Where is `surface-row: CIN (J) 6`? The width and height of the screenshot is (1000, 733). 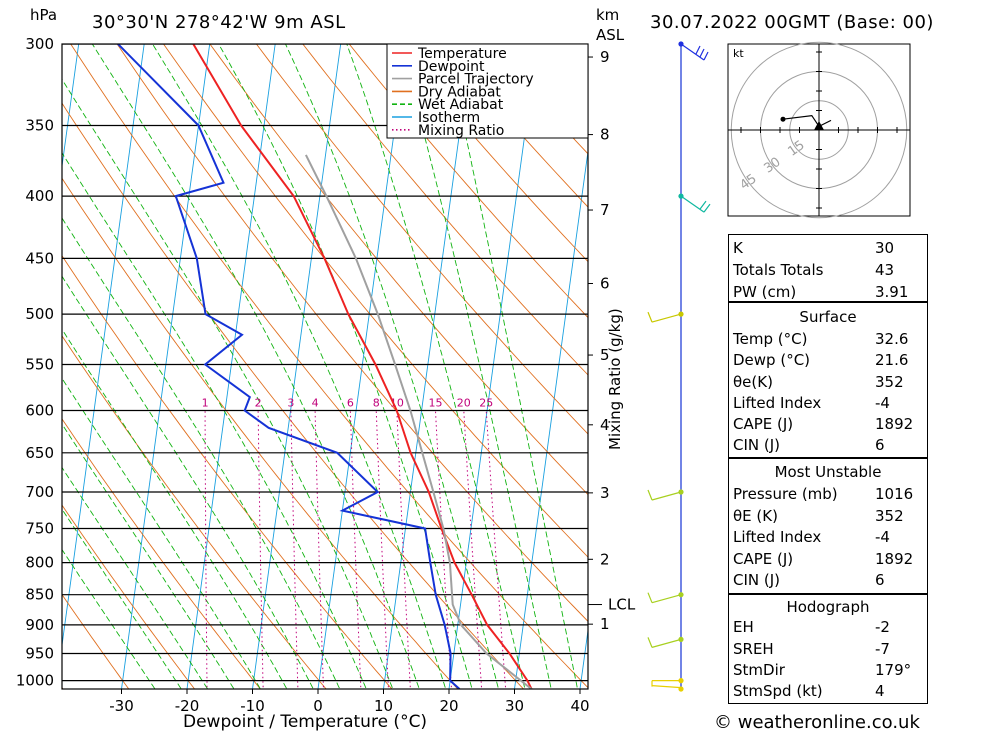
surface-row: CIN (J) 6 is located at coordinates (828, 445).